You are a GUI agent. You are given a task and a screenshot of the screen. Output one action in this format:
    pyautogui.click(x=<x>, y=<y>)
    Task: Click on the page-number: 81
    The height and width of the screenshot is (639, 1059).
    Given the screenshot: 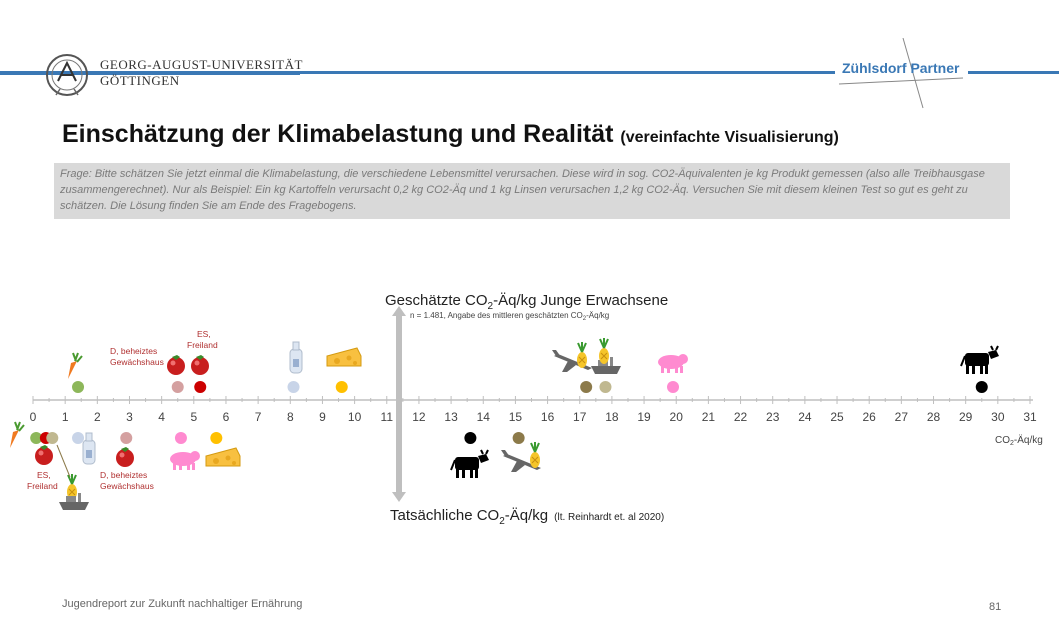 What is the action you would take?
    pyautogui.click(x=995, y=607)
    